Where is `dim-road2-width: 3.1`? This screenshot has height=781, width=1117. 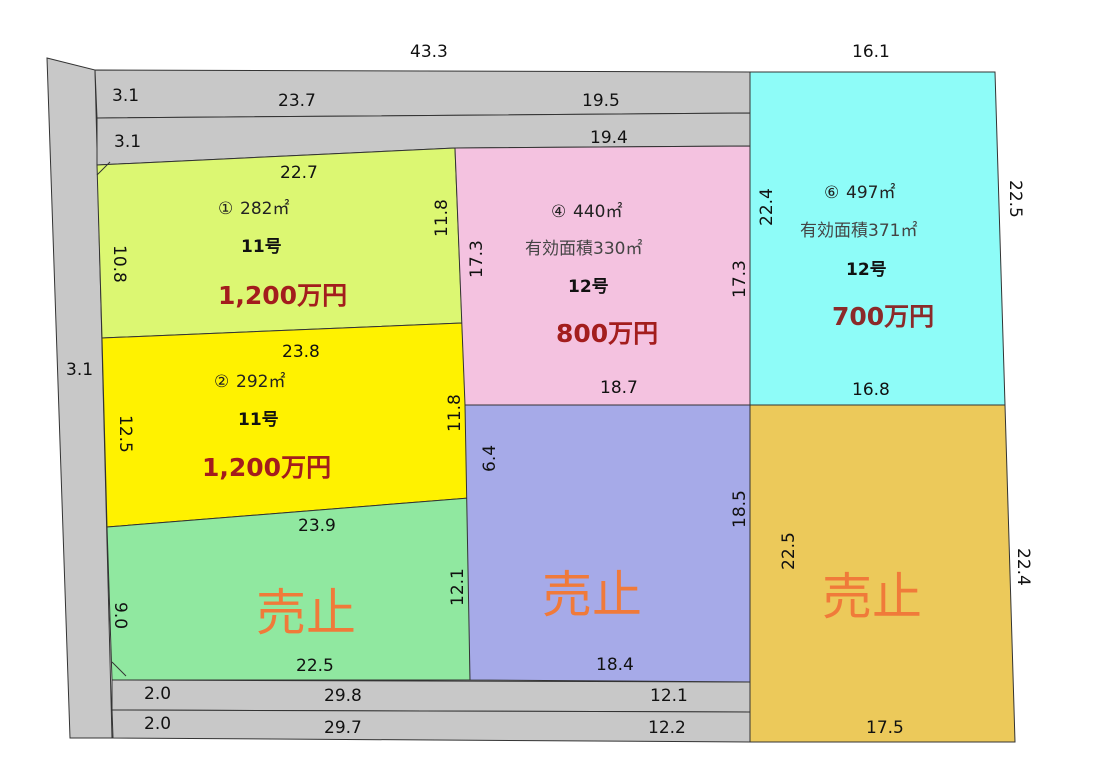 dim-road2-width: 3.1 is located at coordinates (127, 142).